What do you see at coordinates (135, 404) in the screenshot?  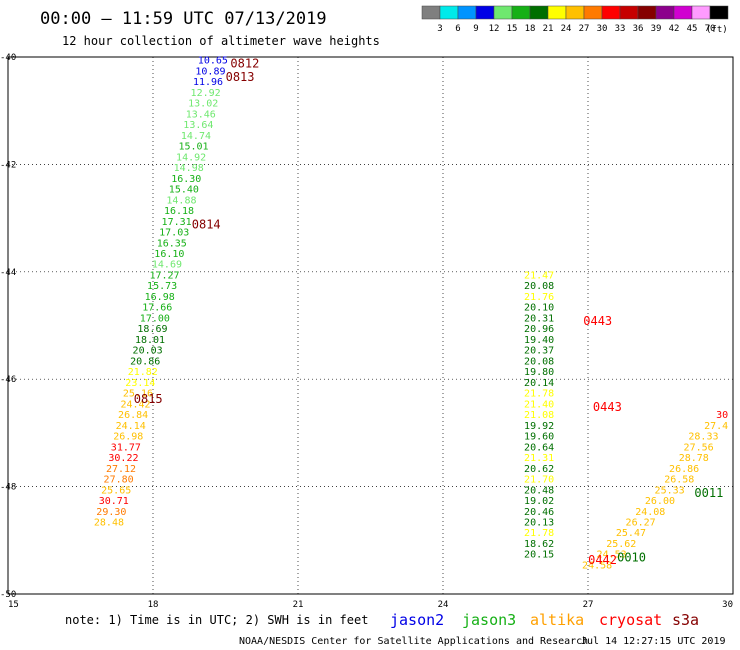 I see `swh-value: 24.42` at bounding box center [135, 404].